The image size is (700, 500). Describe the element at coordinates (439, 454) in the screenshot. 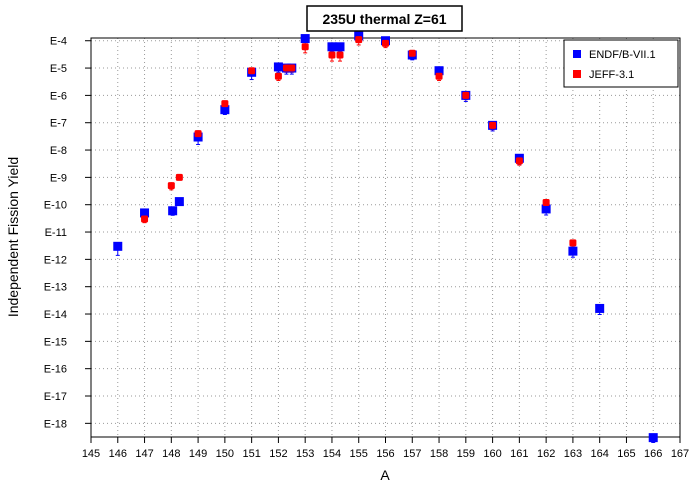

I see `x-tick-label: 158` at that location.